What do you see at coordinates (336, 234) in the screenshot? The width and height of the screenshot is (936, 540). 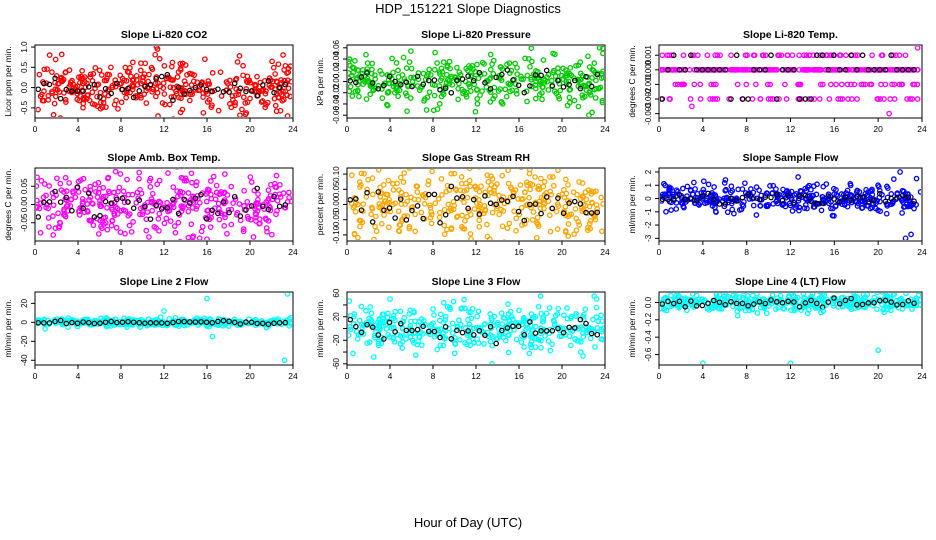 I see `y-tick-label: -0.10` at bounding box center [336, 234].